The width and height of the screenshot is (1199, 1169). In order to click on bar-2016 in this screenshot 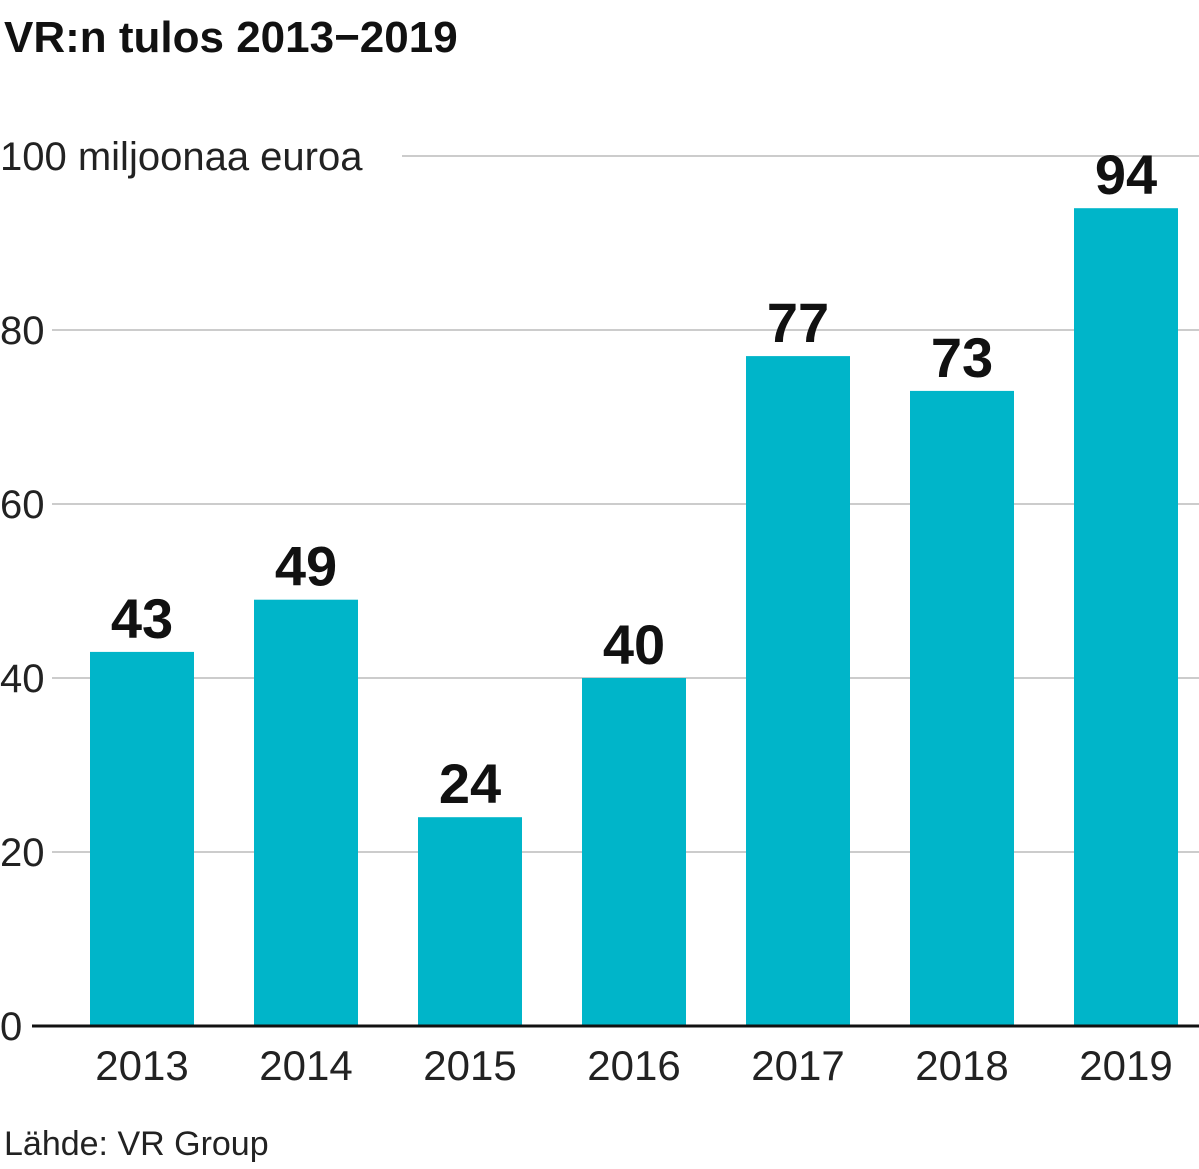, I will do `click(634, 852)`.